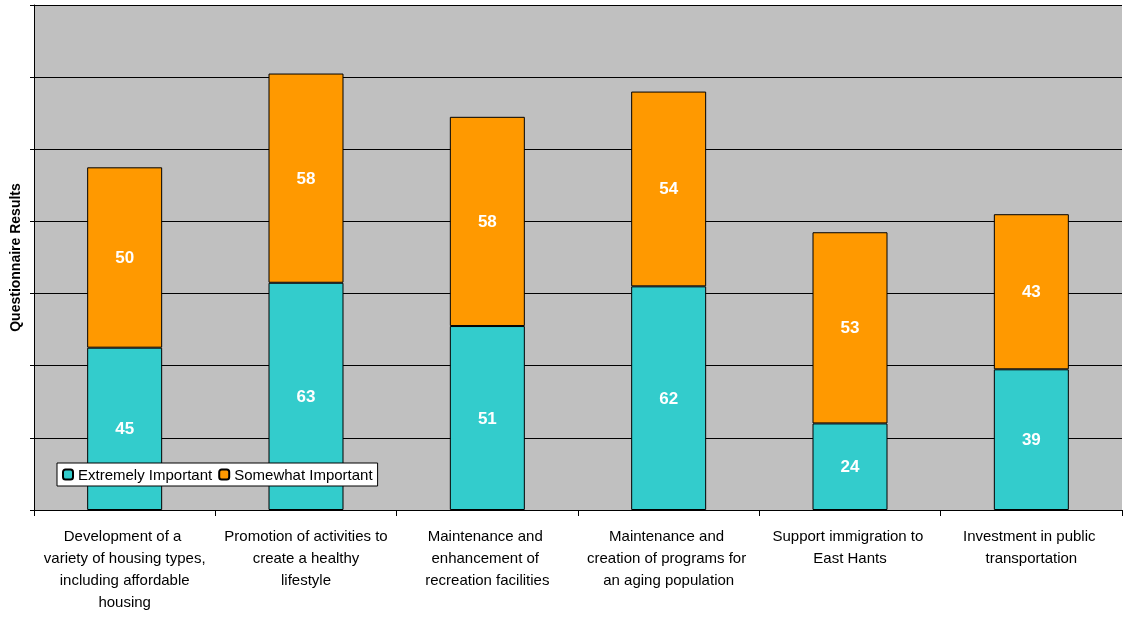 This screenshot has height=633, width=1130. I want to click on data-label: 50, so click(125, 257).